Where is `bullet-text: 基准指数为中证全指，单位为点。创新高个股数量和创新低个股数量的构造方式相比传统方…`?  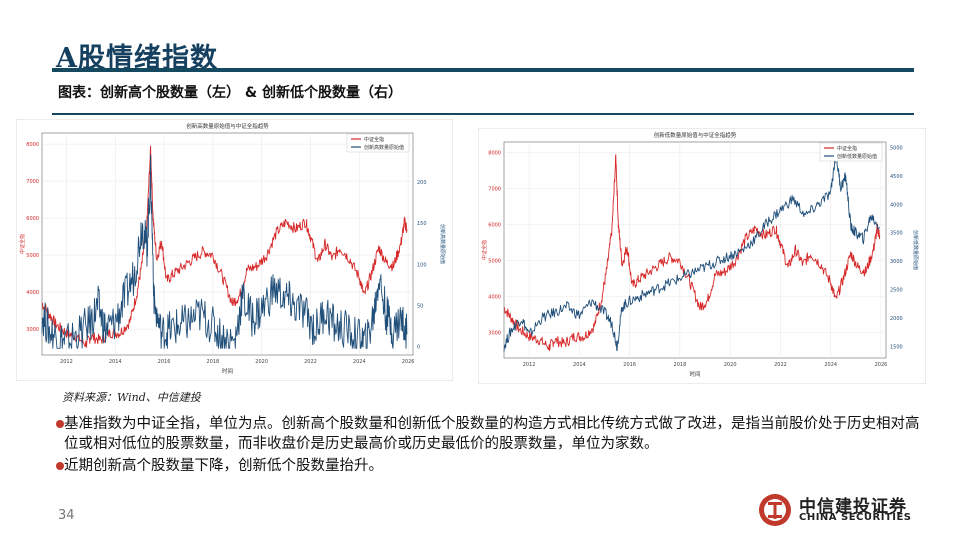 bullet-text: 基准指数为中证全指，单位为点。创新高个股数量和创新低个股数量的构造方式相比传统方… is located at coordinates (492, 434).